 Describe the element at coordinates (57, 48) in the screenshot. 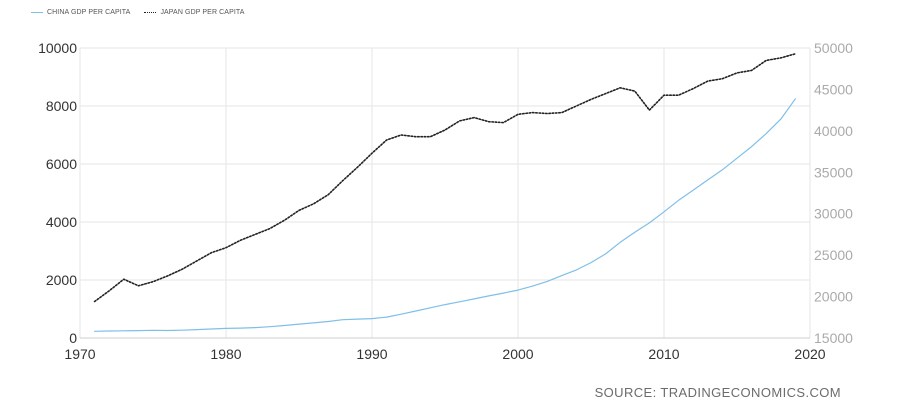

I see `y-left-tick-label: 10000` at that location.